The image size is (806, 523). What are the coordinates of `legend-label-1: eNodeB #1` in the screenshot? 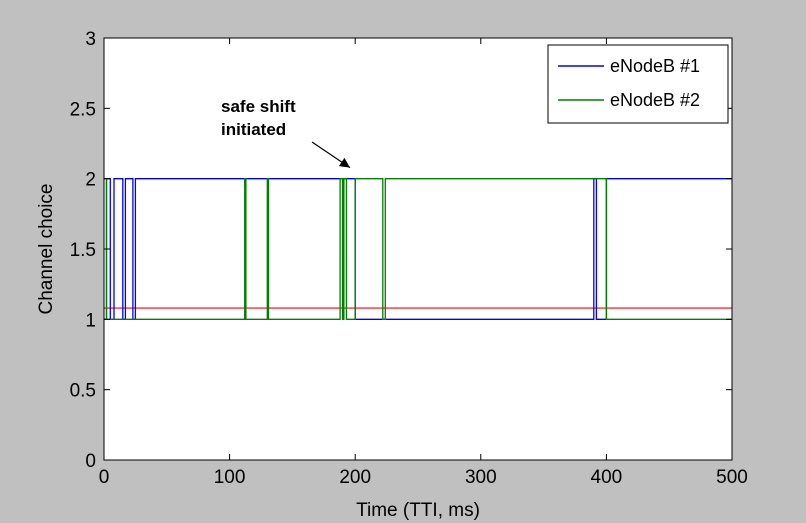 It's located at (655, 66).